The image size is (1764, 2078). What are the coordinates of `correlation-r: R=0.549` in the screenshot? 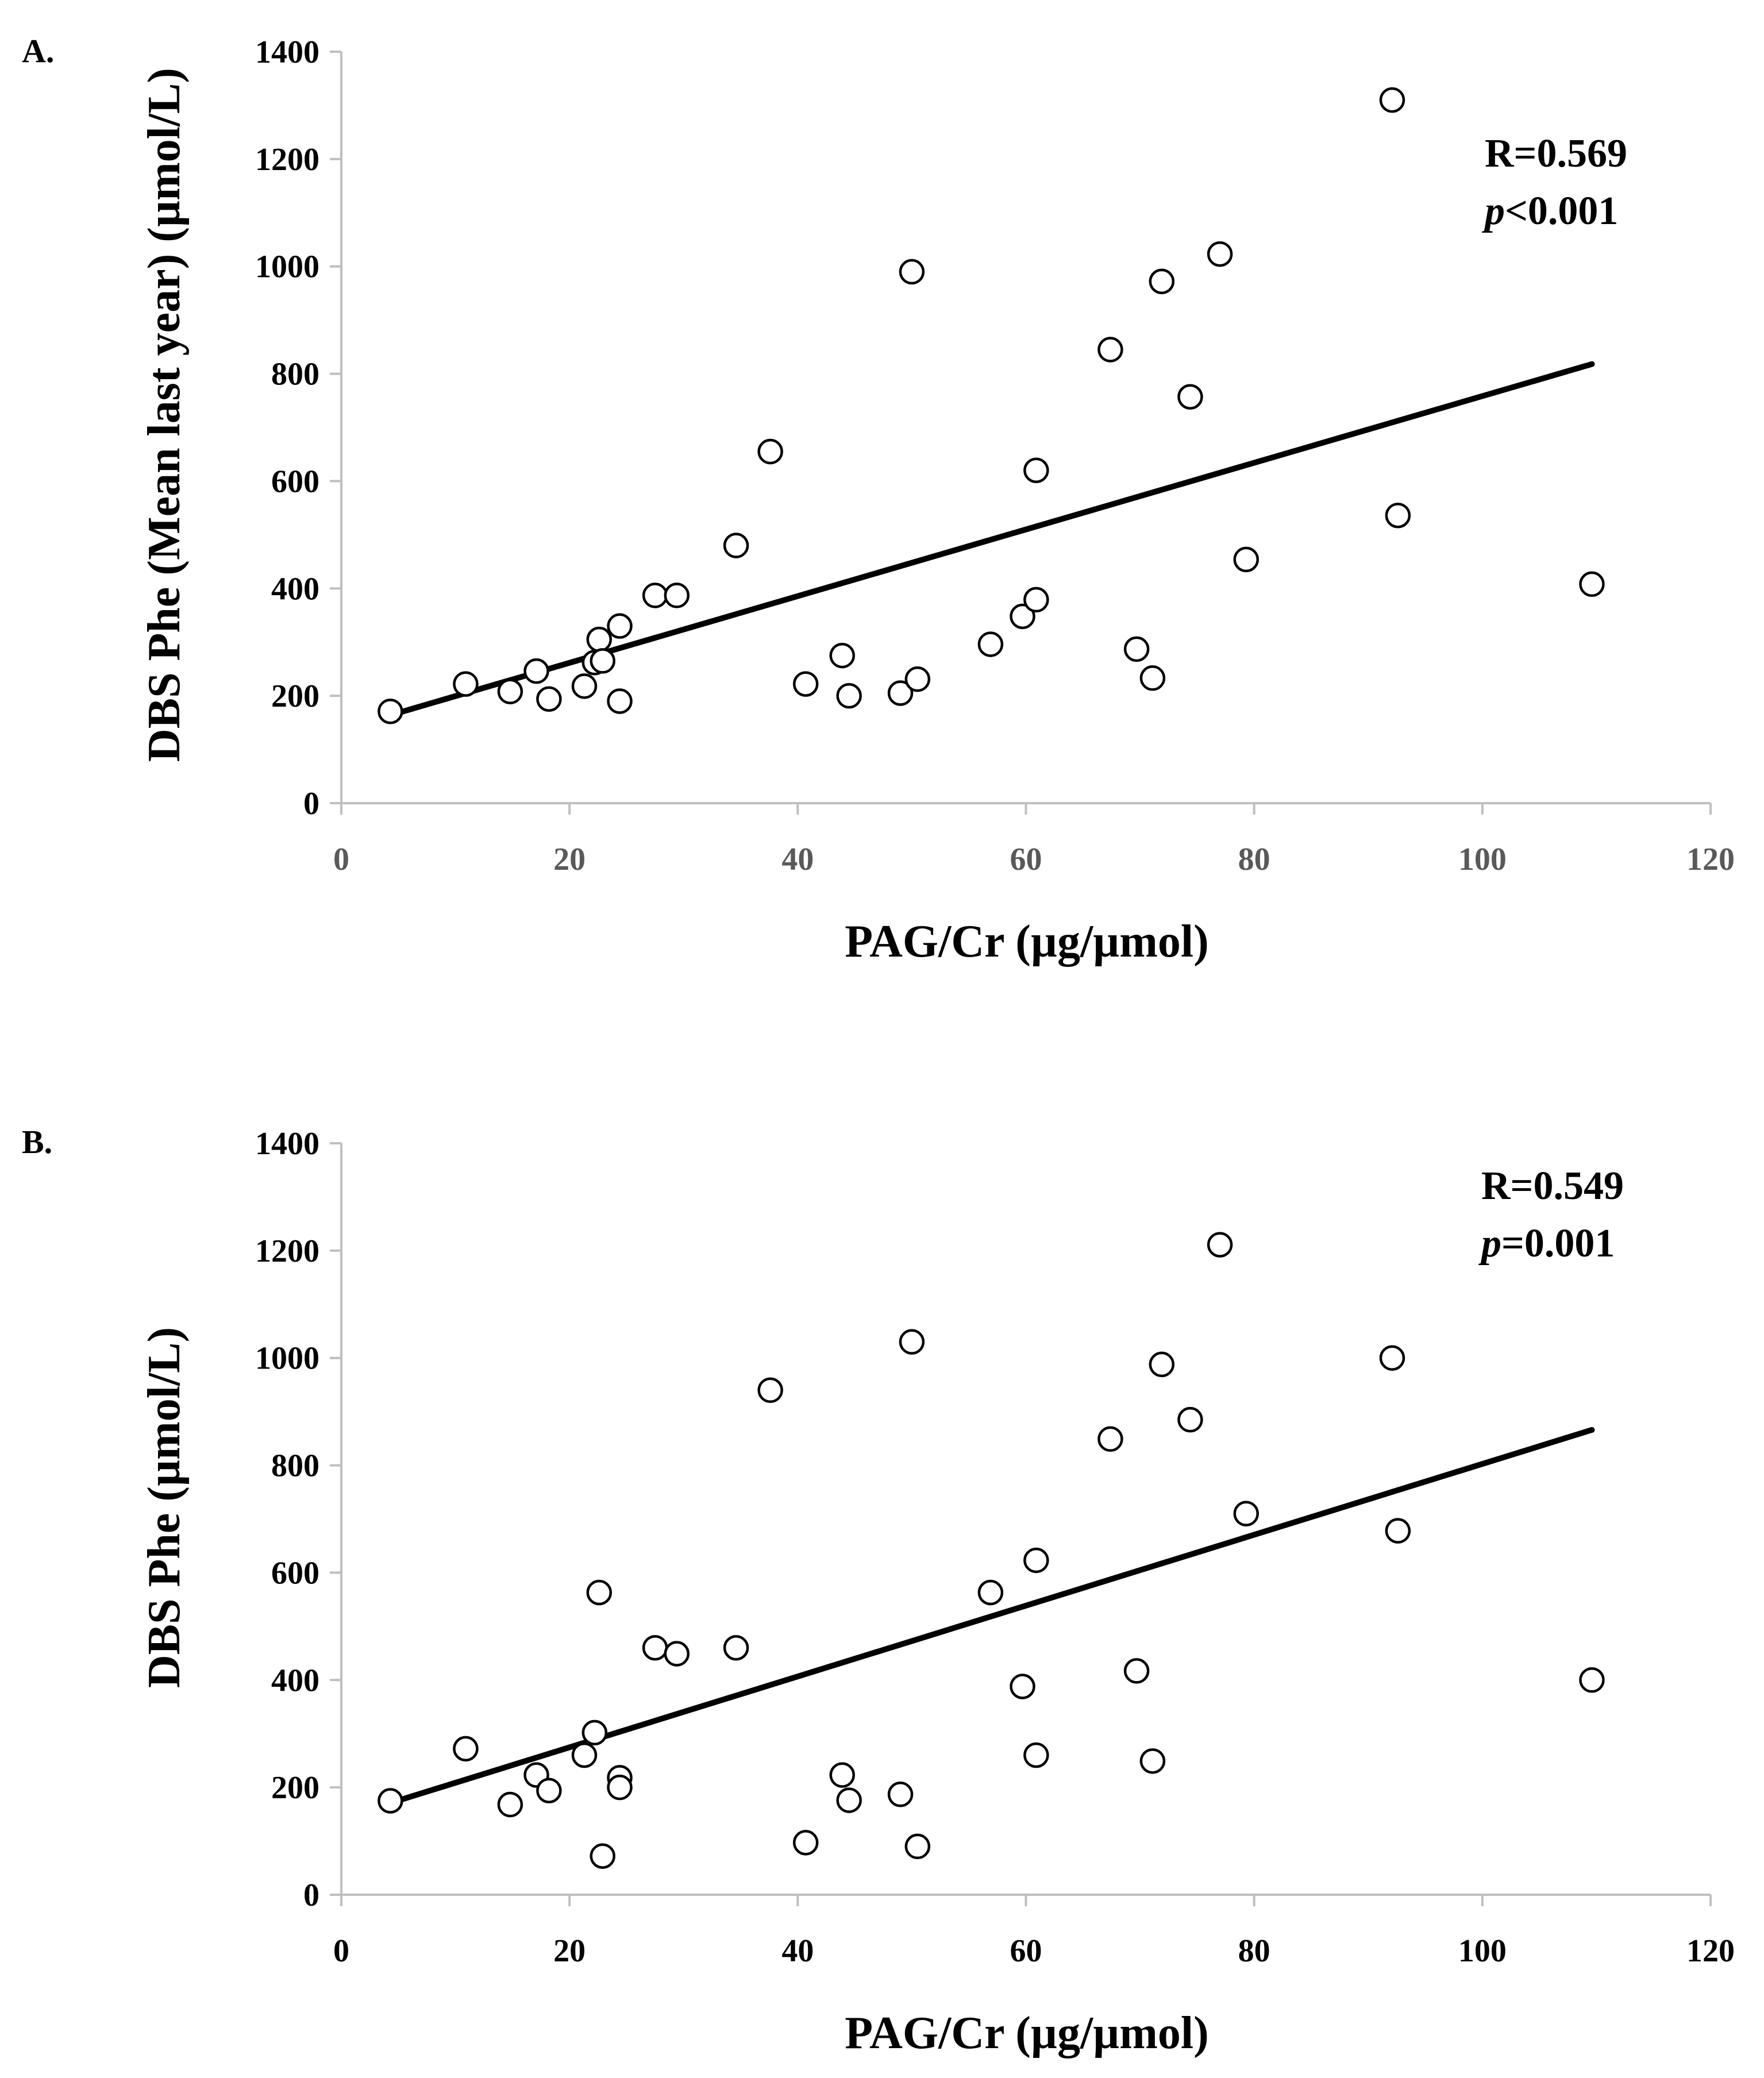 It's located at (1552, 1186).